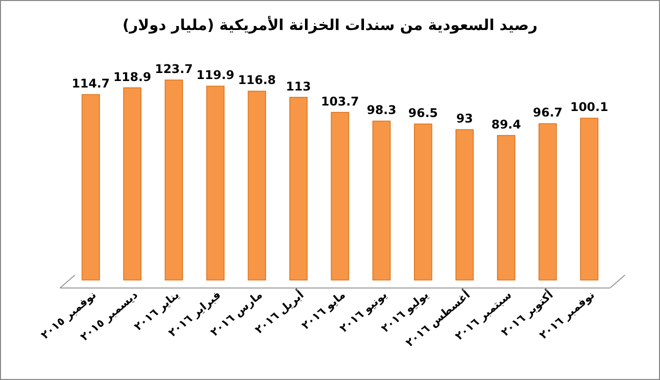 The height and width of the screenshot is (380, 660). I want to click on data-label: 123.7, so click(173, 69).